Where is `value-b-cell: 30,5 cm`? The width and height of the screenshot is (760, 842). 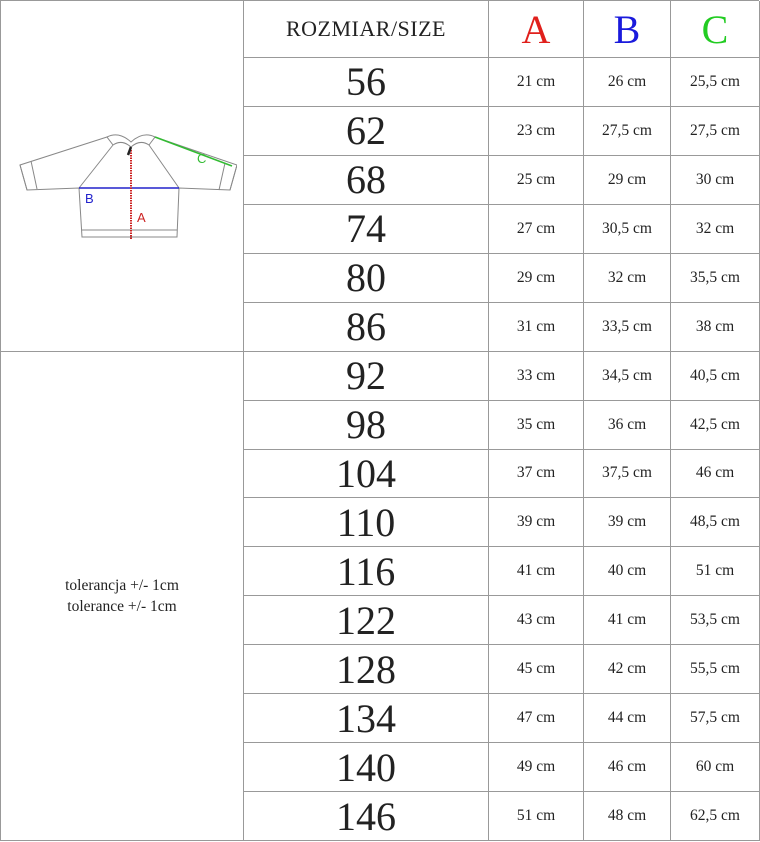
value-b-cell: 30,5 cm is located at coordinates (627, 229).